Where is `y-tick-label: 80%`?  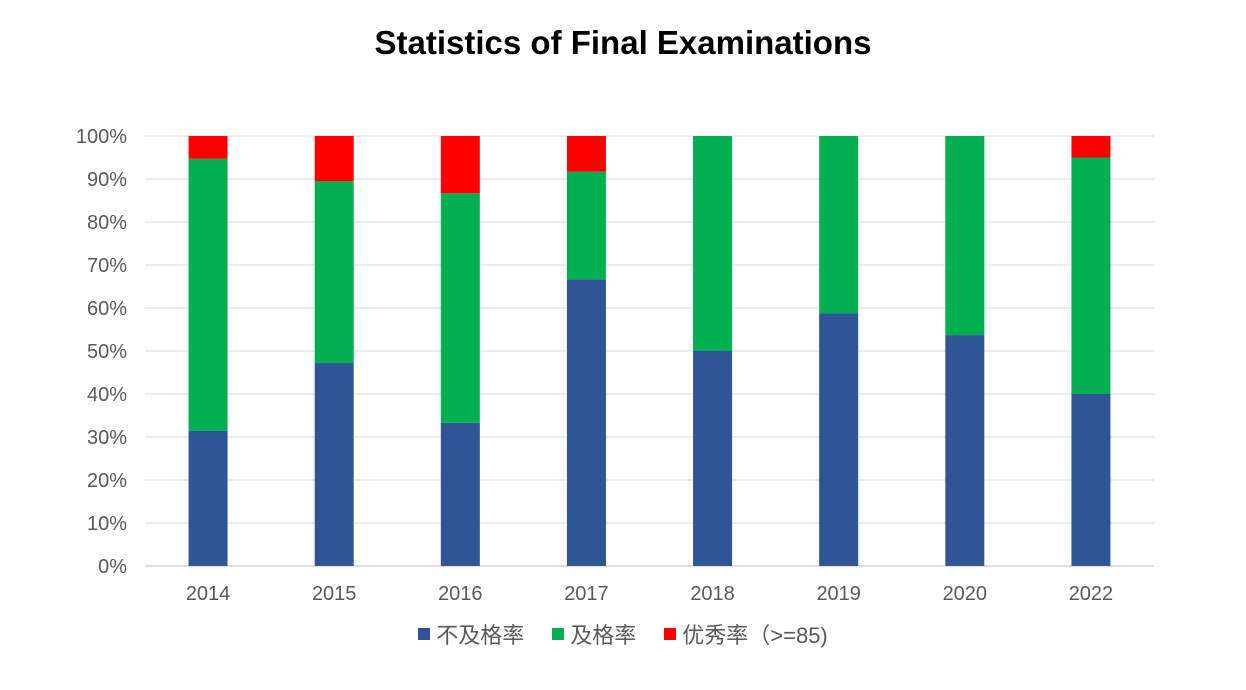
y-tick-label: 80% is located at coordinates (107, 223).